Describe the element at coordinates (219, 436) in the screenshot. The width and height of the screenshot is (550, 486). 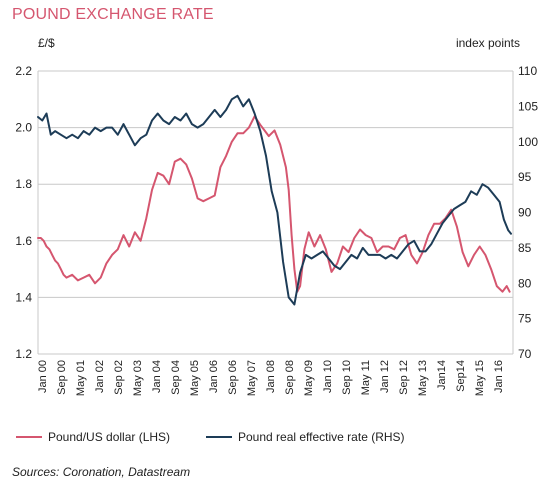
I see `legend-swatch-reer` at that location.